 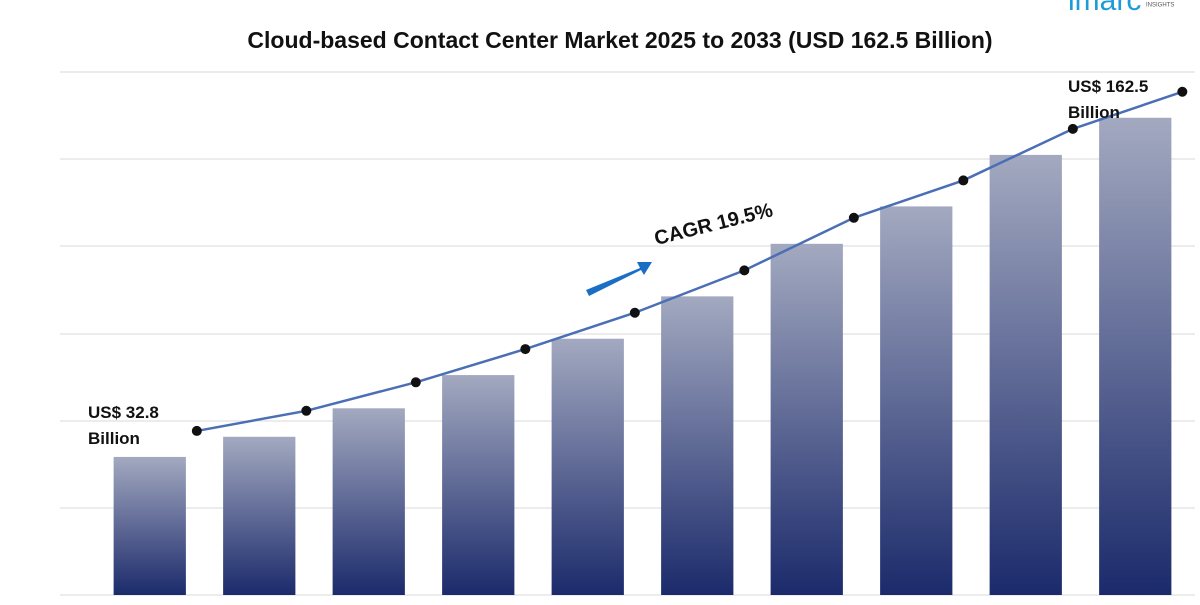 I want to click on logo: imarc, so click(x=1104, y=8).